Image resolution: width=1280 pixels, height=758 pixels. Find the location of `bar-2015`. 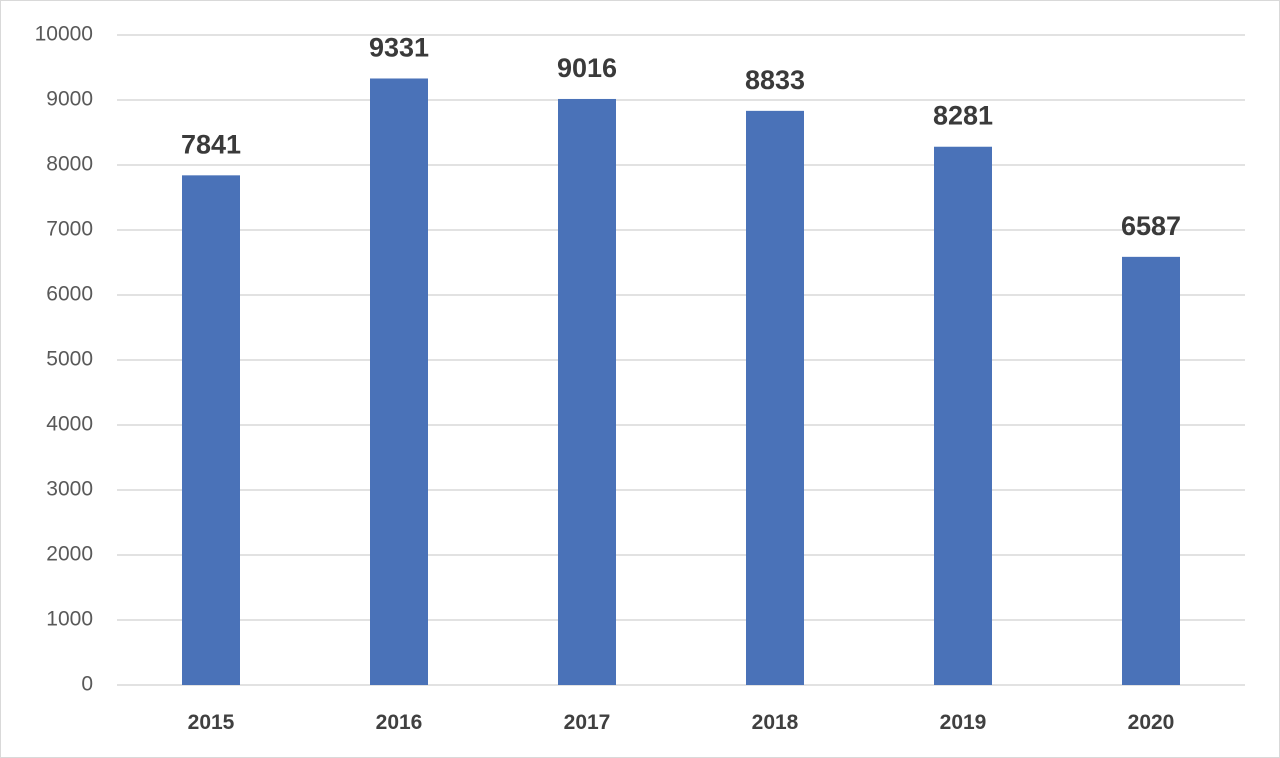

bar-2015 is located at coordinates (211, 430).